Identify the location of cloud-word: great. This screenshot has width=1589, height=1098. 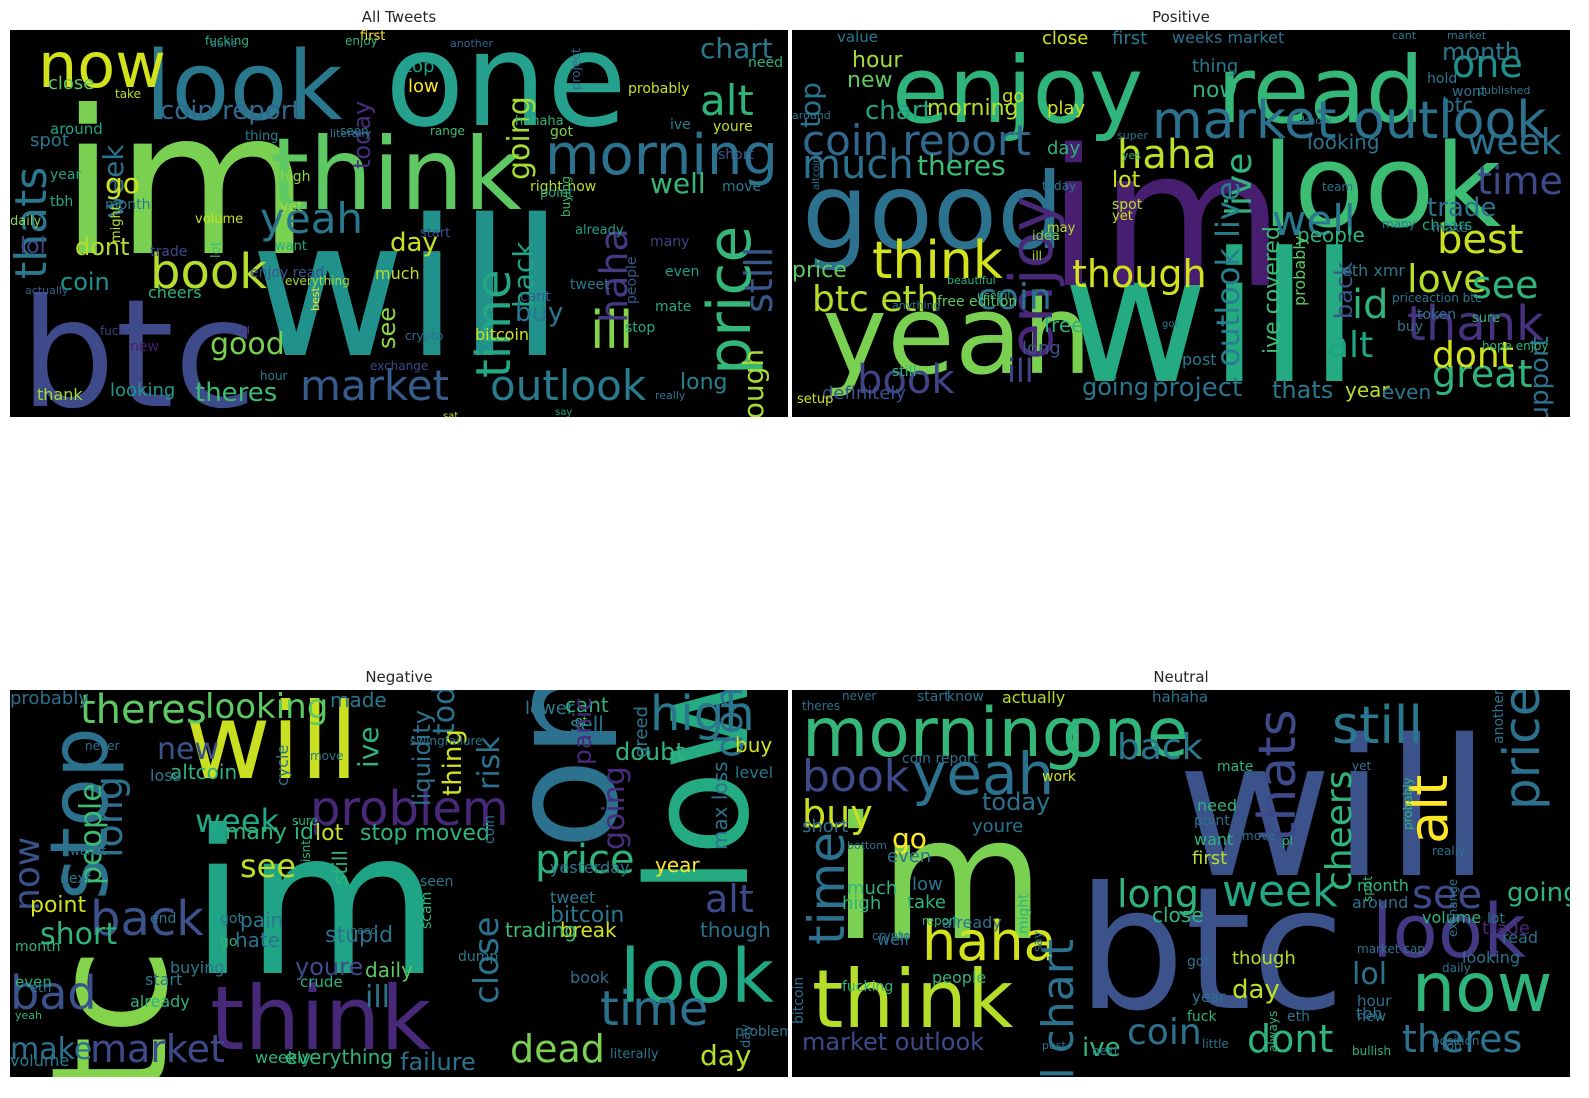
(1482, 374).